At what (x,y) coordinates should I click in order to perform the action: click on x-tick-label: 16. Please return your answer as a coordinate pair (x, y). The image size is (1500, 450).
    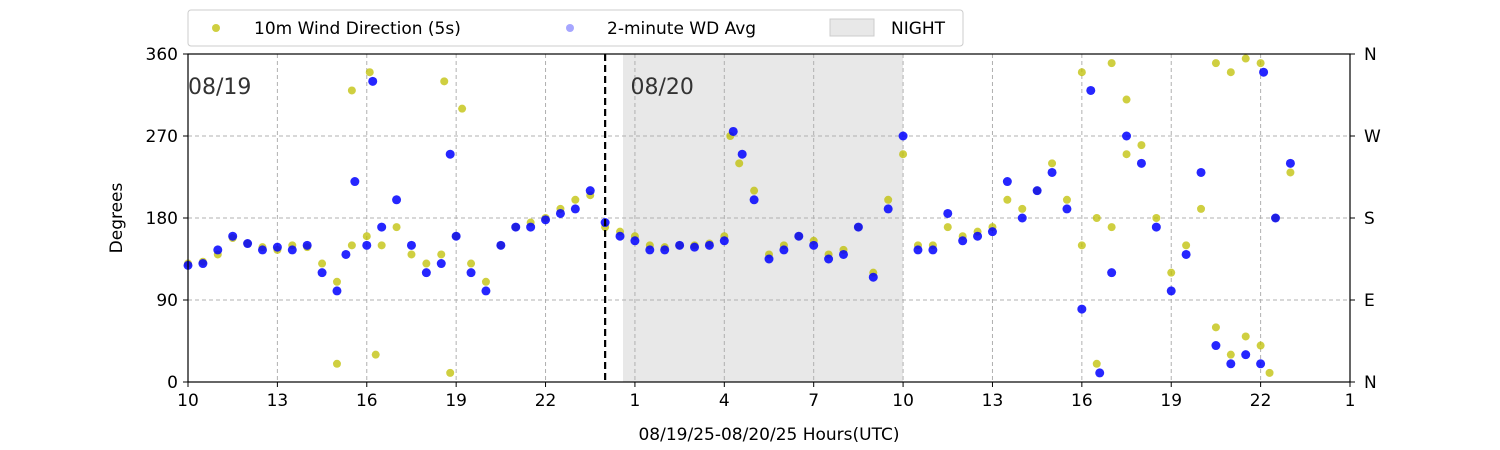
    Looking at the image, I should click on (367, 401).